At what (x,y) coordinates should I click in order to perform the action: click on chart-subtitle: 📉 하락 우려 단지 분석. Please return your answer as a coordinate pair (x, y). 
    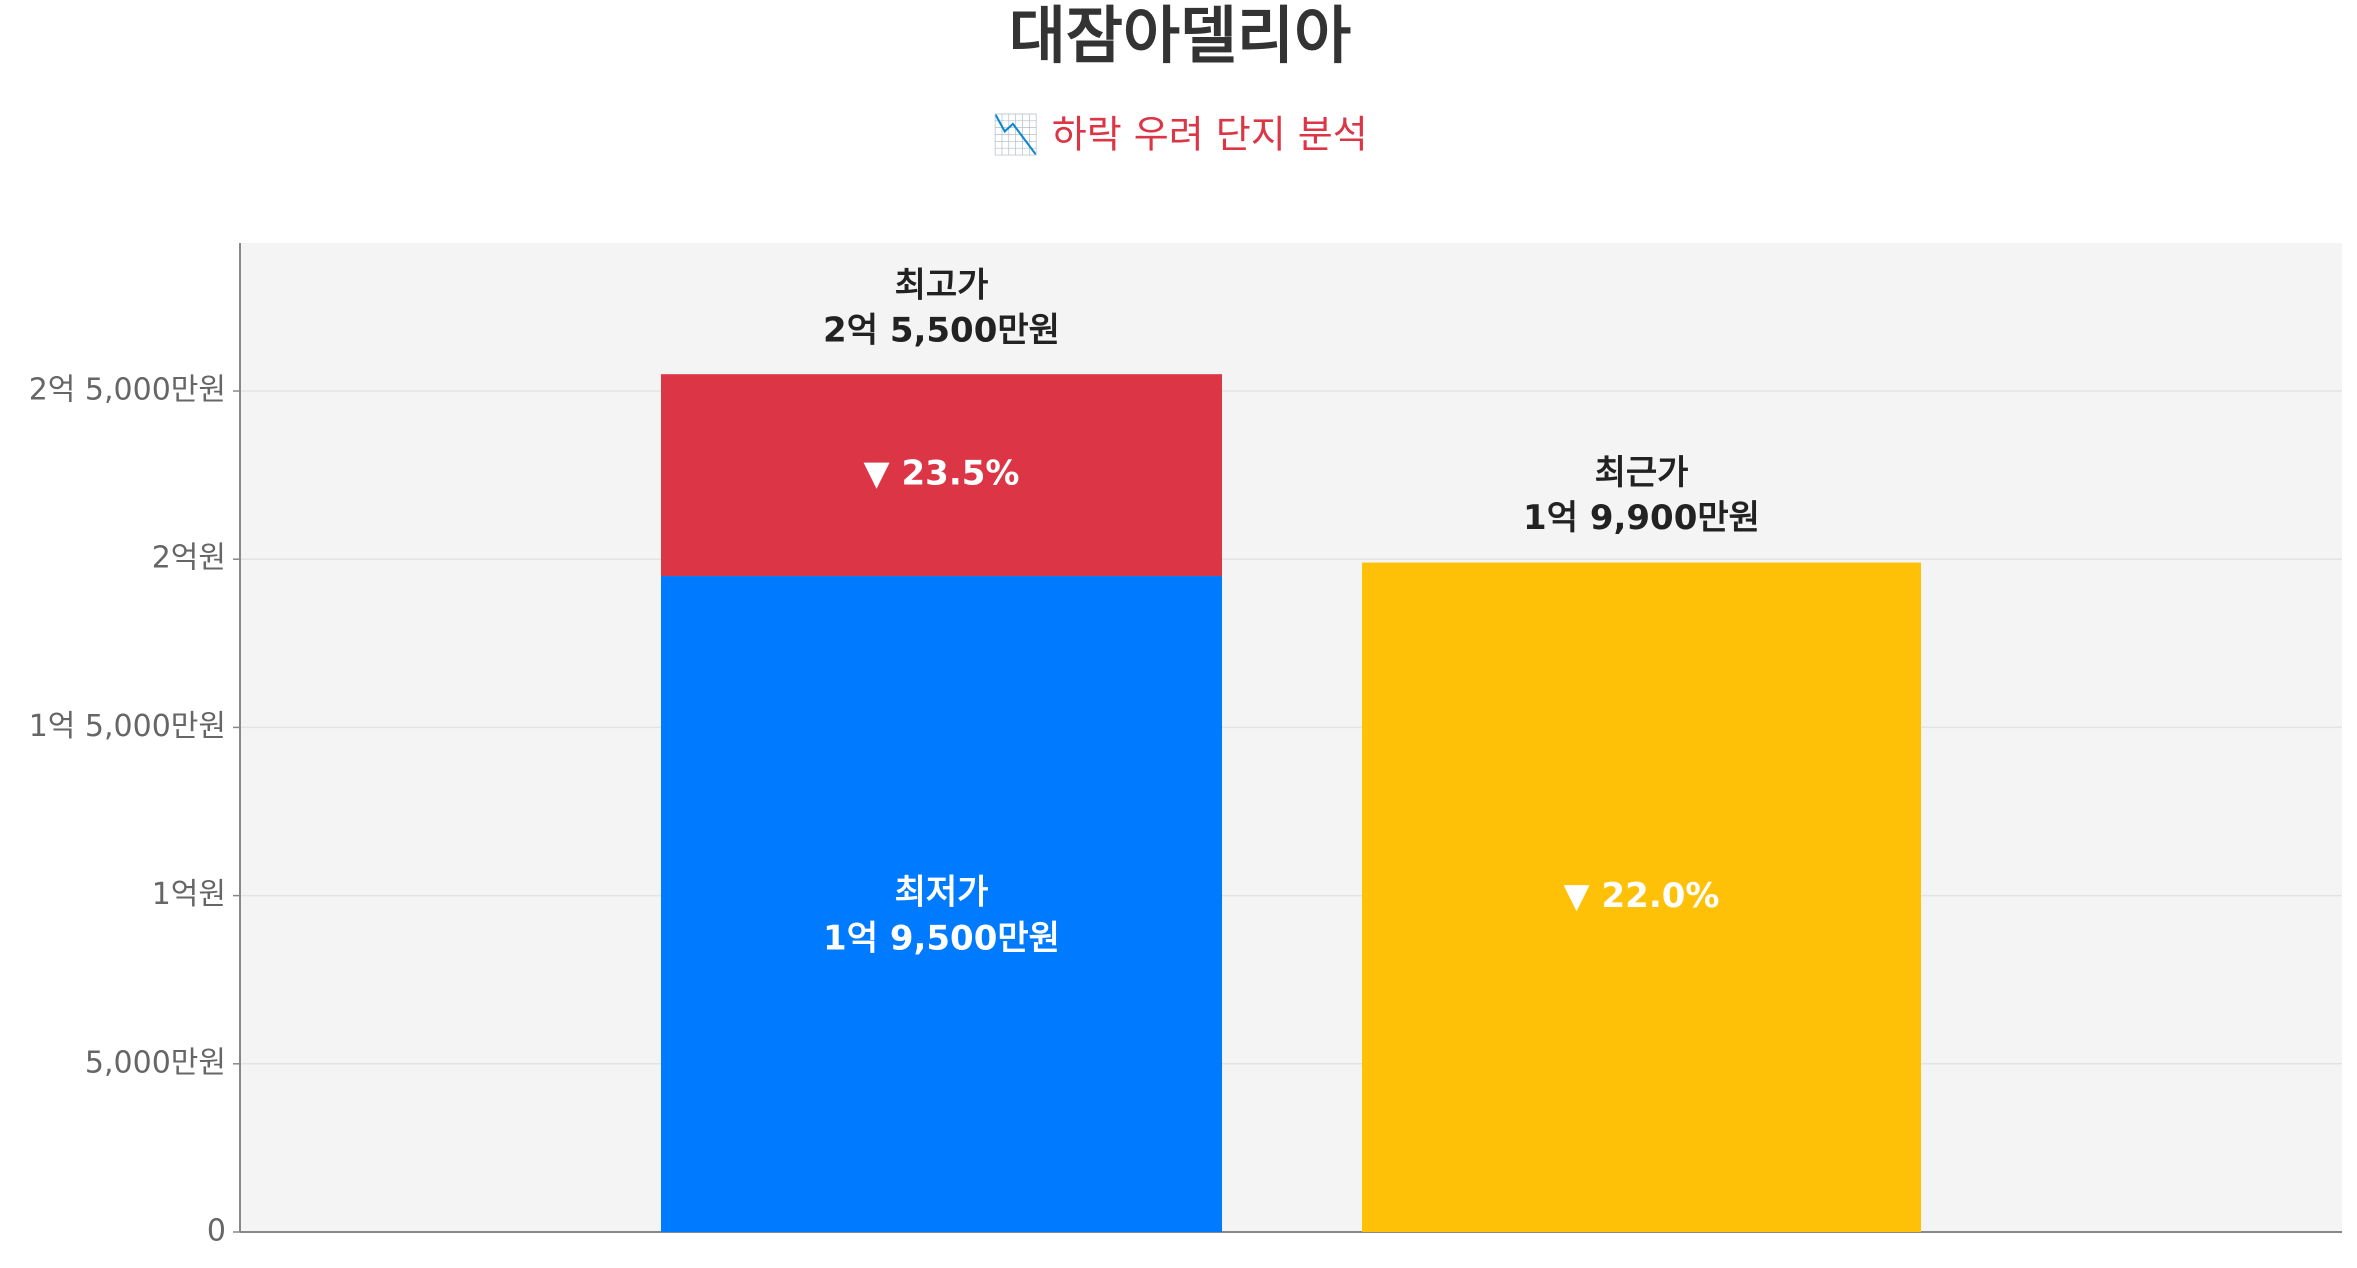
    Looking at the image, I should click on (1179, 135).